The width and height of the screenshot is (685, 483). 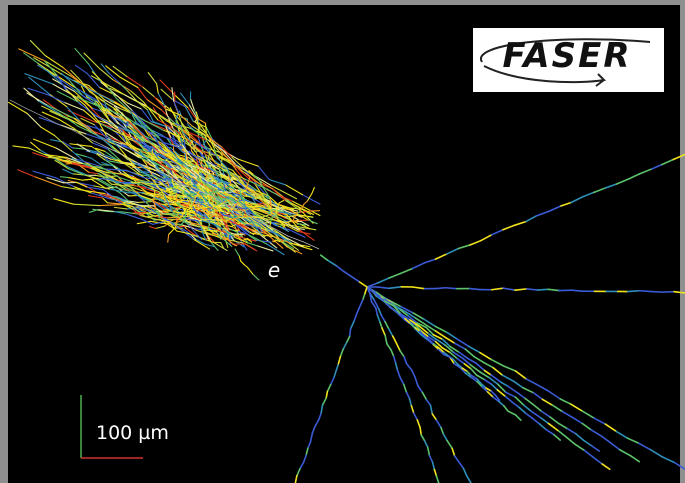 I want to click on logo: FASER, so click(x=568, y=60).